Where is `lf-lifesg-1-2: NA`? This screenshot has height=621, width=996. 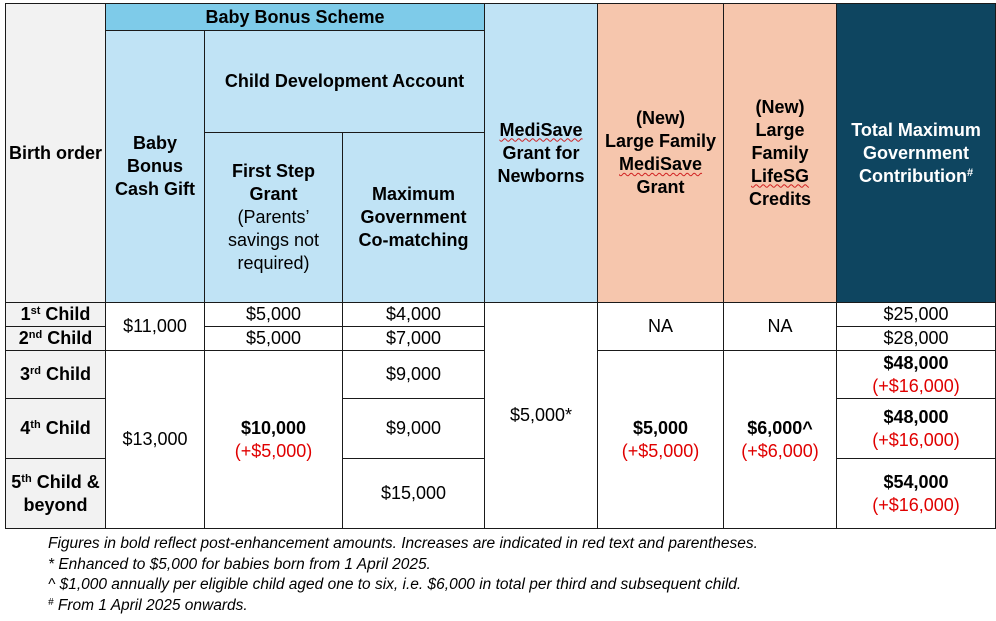 lf-lifesg-1-2: NA is located at coordinates (780, 326).